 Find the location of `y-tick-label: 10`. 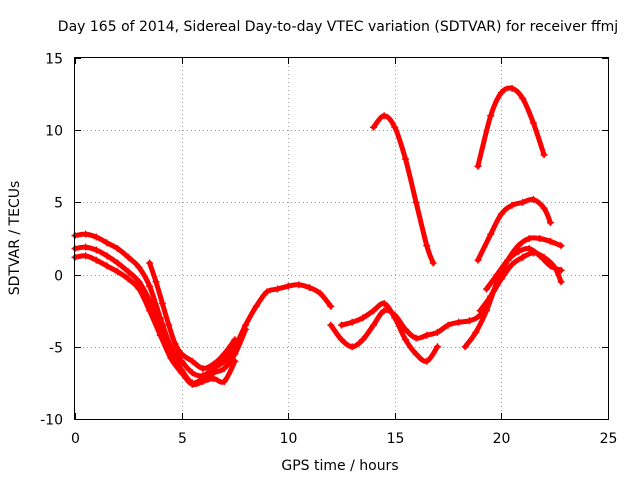

y-tick-label: 10 is located at coordinates (54, 132).